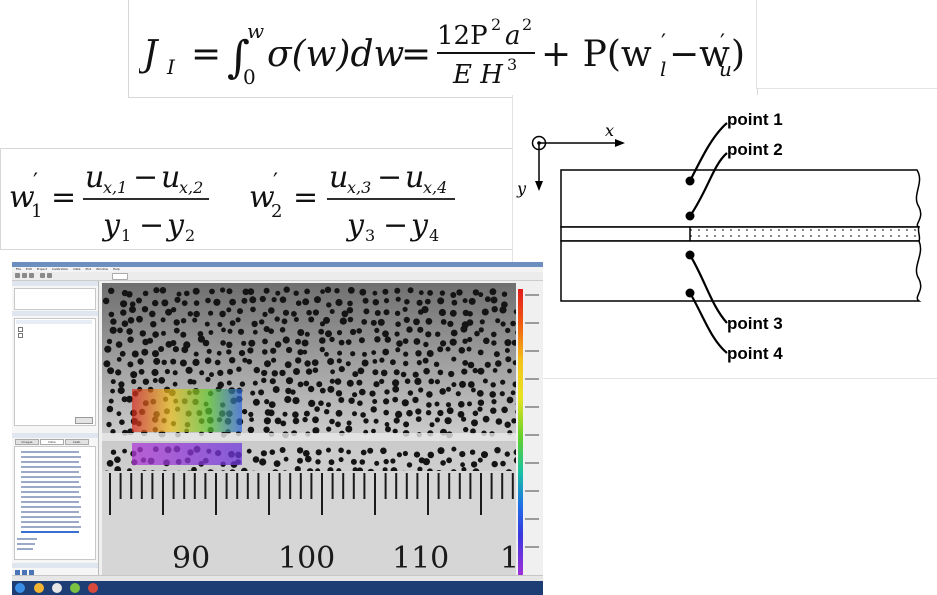 The image size is (937, 595). I want to click on menu-window: Window, so click(102, 269).